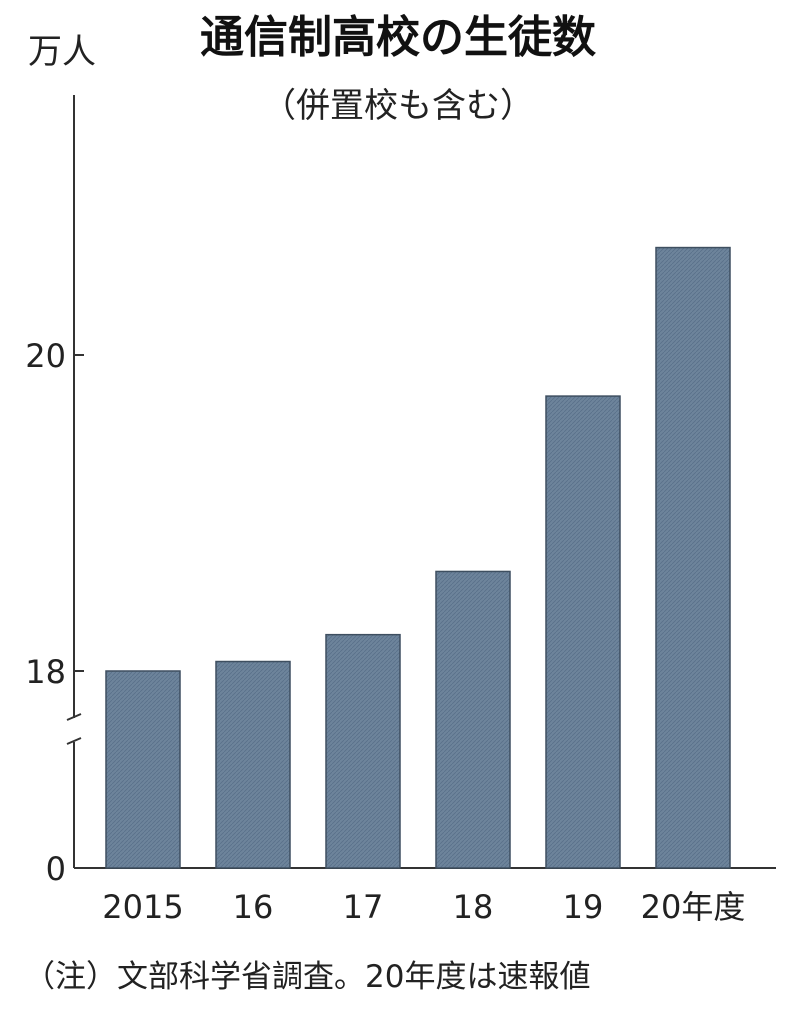 This screenshot has height=1011, width=800. Describe the element at coordinates (307, 977) in the screenshot. I see `chart-footnote: （注）文部科学省調査。20年度は速報値` at that location.